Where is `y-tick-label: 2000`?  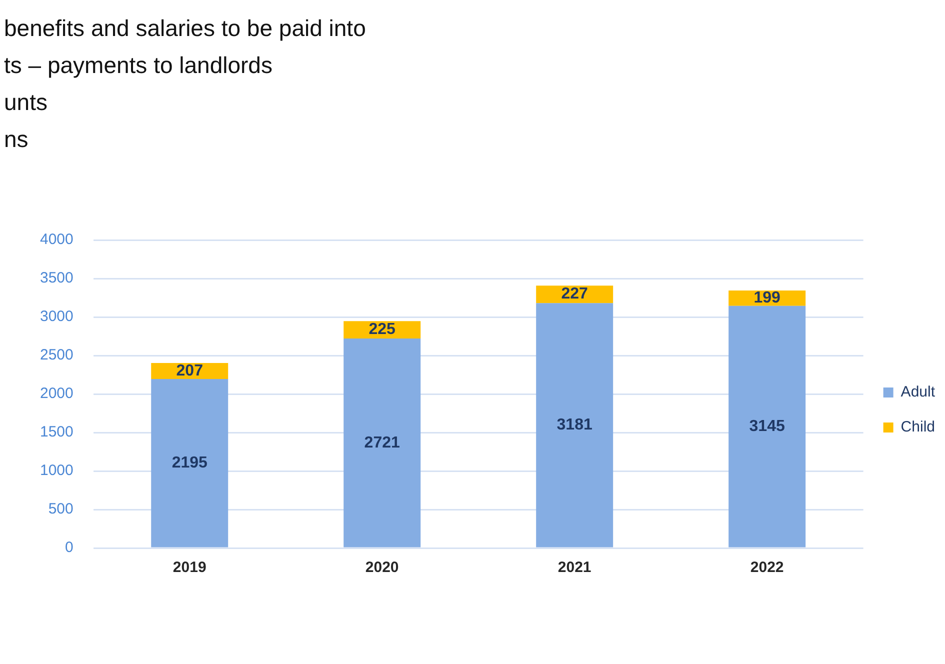
y-tick-label: 2000 is located at coordinates (57, 393).